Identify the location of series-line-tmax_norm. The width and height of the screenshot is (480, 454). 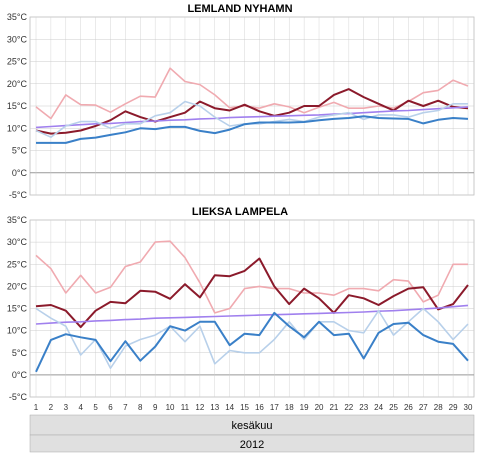
(251, 277).